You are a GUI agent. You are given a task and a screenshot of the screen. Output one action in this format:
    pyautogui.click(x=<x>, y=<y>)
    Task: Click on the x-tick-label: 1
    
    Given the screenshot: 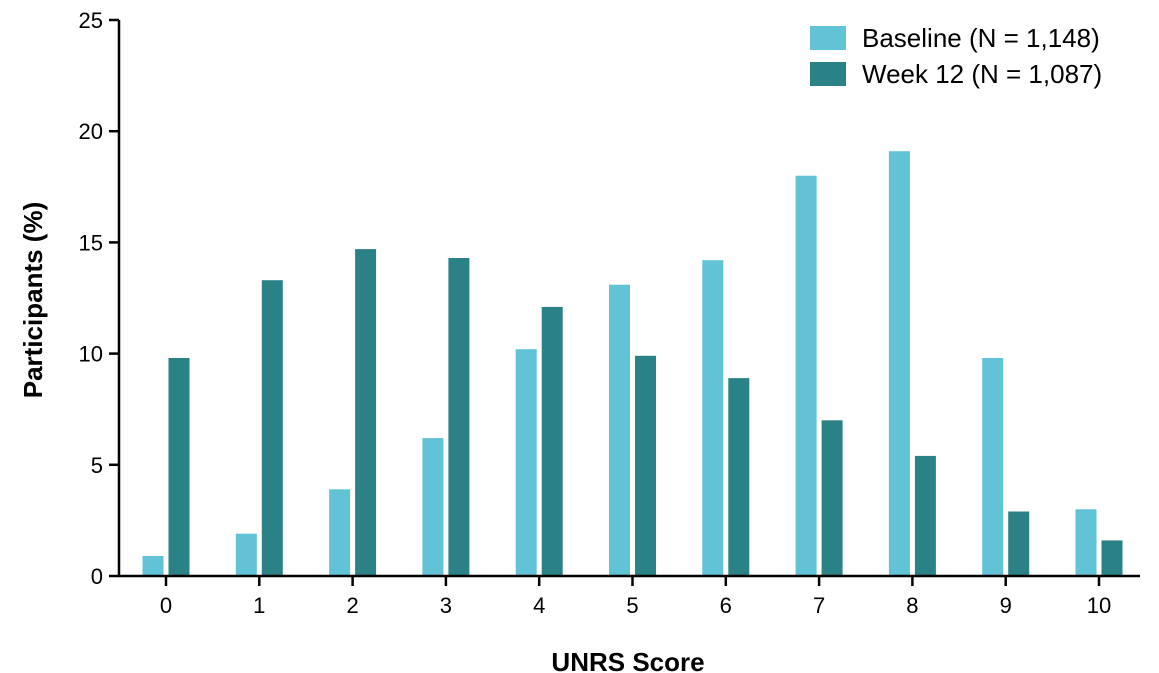 What is the action you would take?
    pyautogui.click(x=259, y=605)
    